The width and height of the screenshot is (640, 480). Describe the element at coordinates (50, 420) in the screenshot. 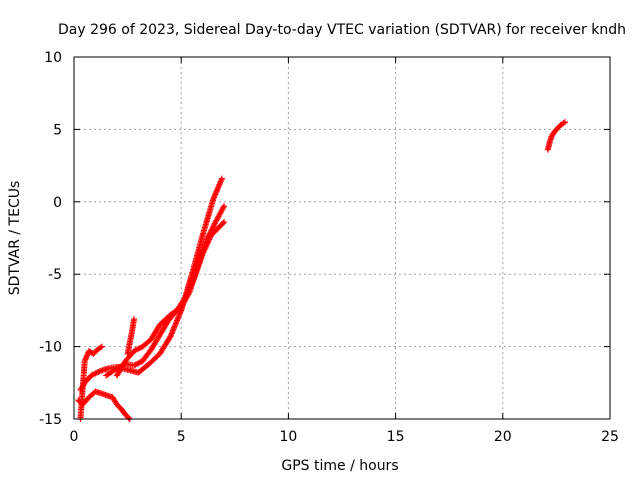

I see `y-tick-label: -15` at that location.